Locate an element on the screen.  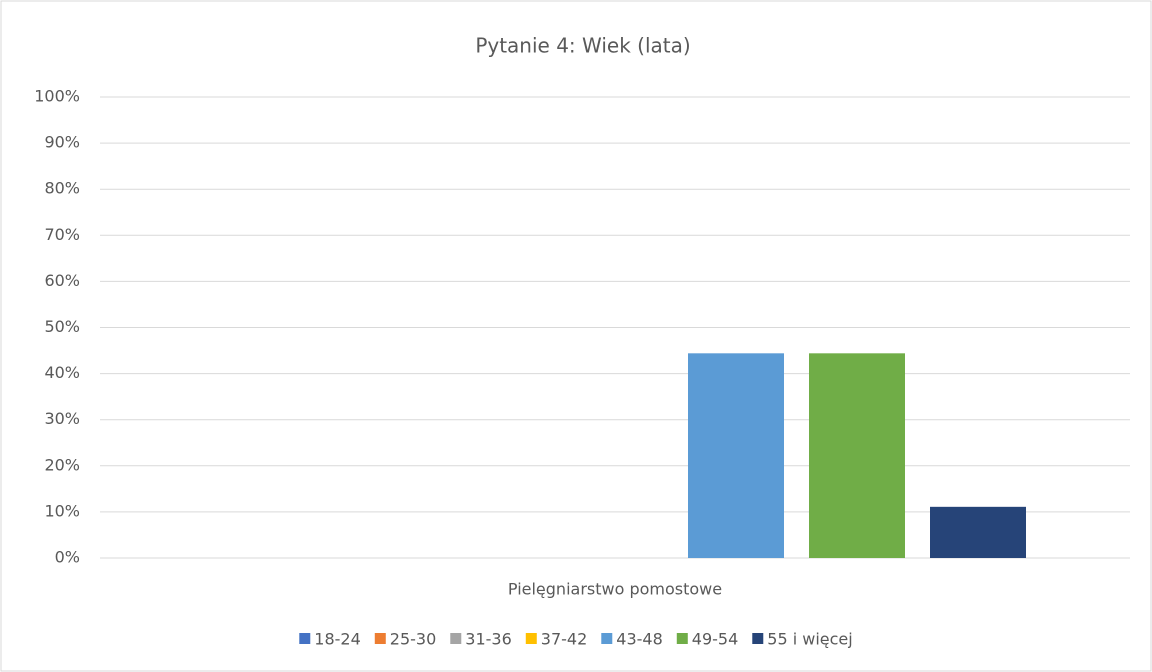
y-tick-label: 30% is located at coordinates (62, 418).